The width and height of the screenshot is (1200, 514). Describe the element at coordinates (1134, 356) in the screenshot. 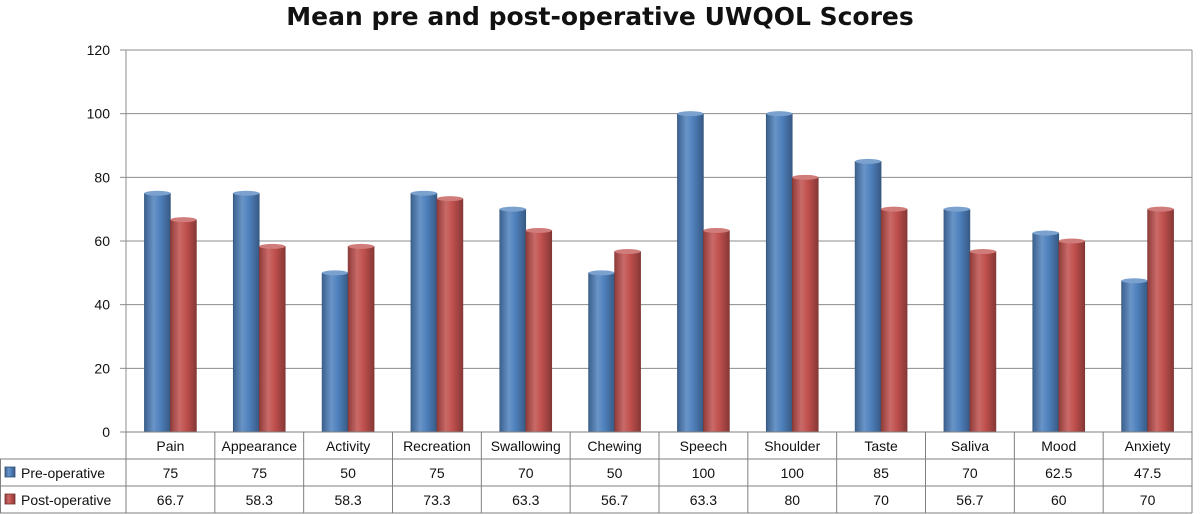

I see `bar-pre-anxiety` at that location.